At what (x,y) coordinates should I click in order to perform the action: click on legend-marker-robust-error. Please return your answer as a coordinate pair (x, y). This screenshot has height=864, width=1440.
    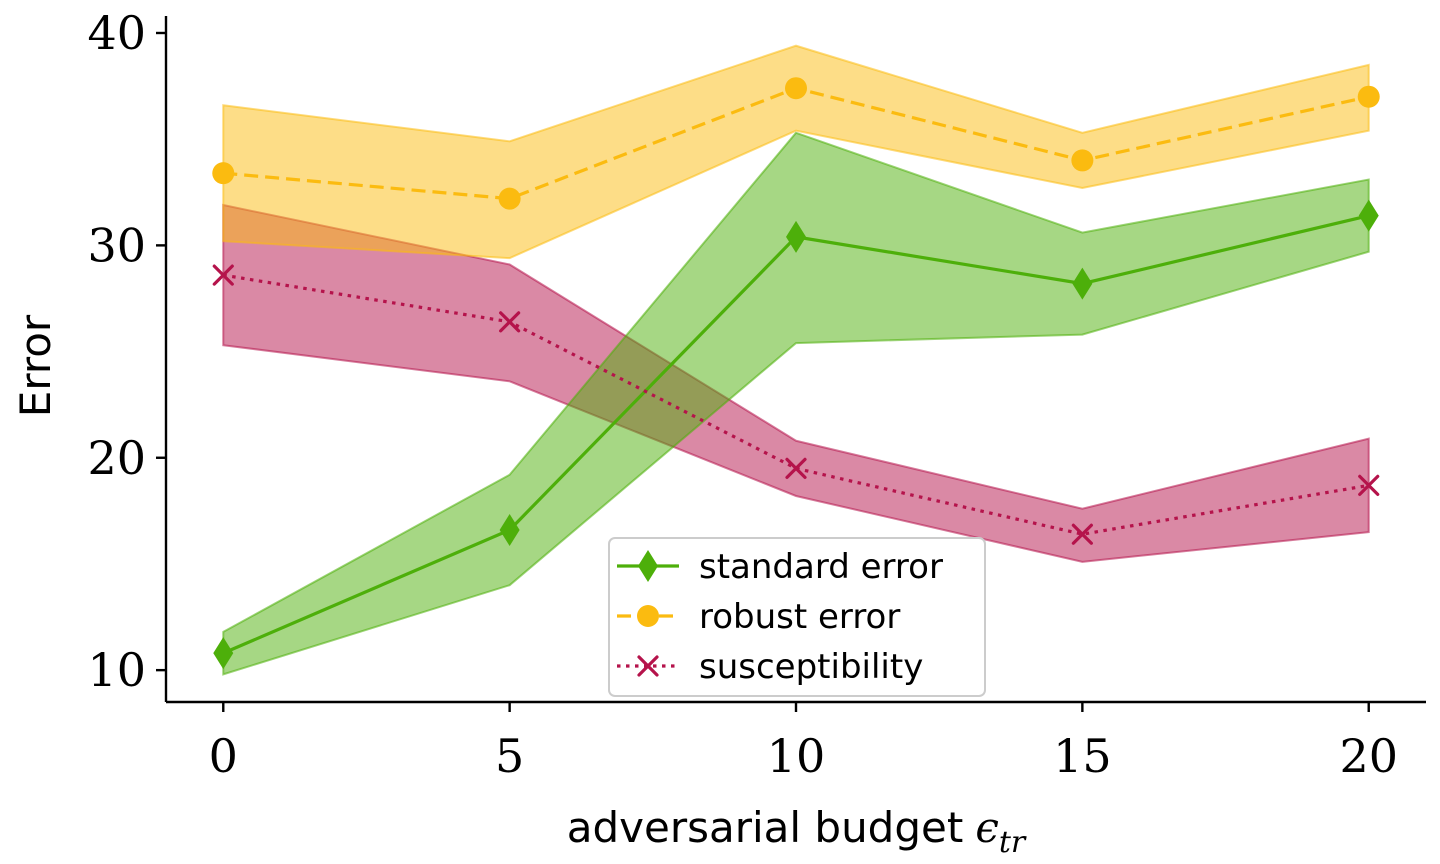
    Looking at the image, I should click on (648, 616).